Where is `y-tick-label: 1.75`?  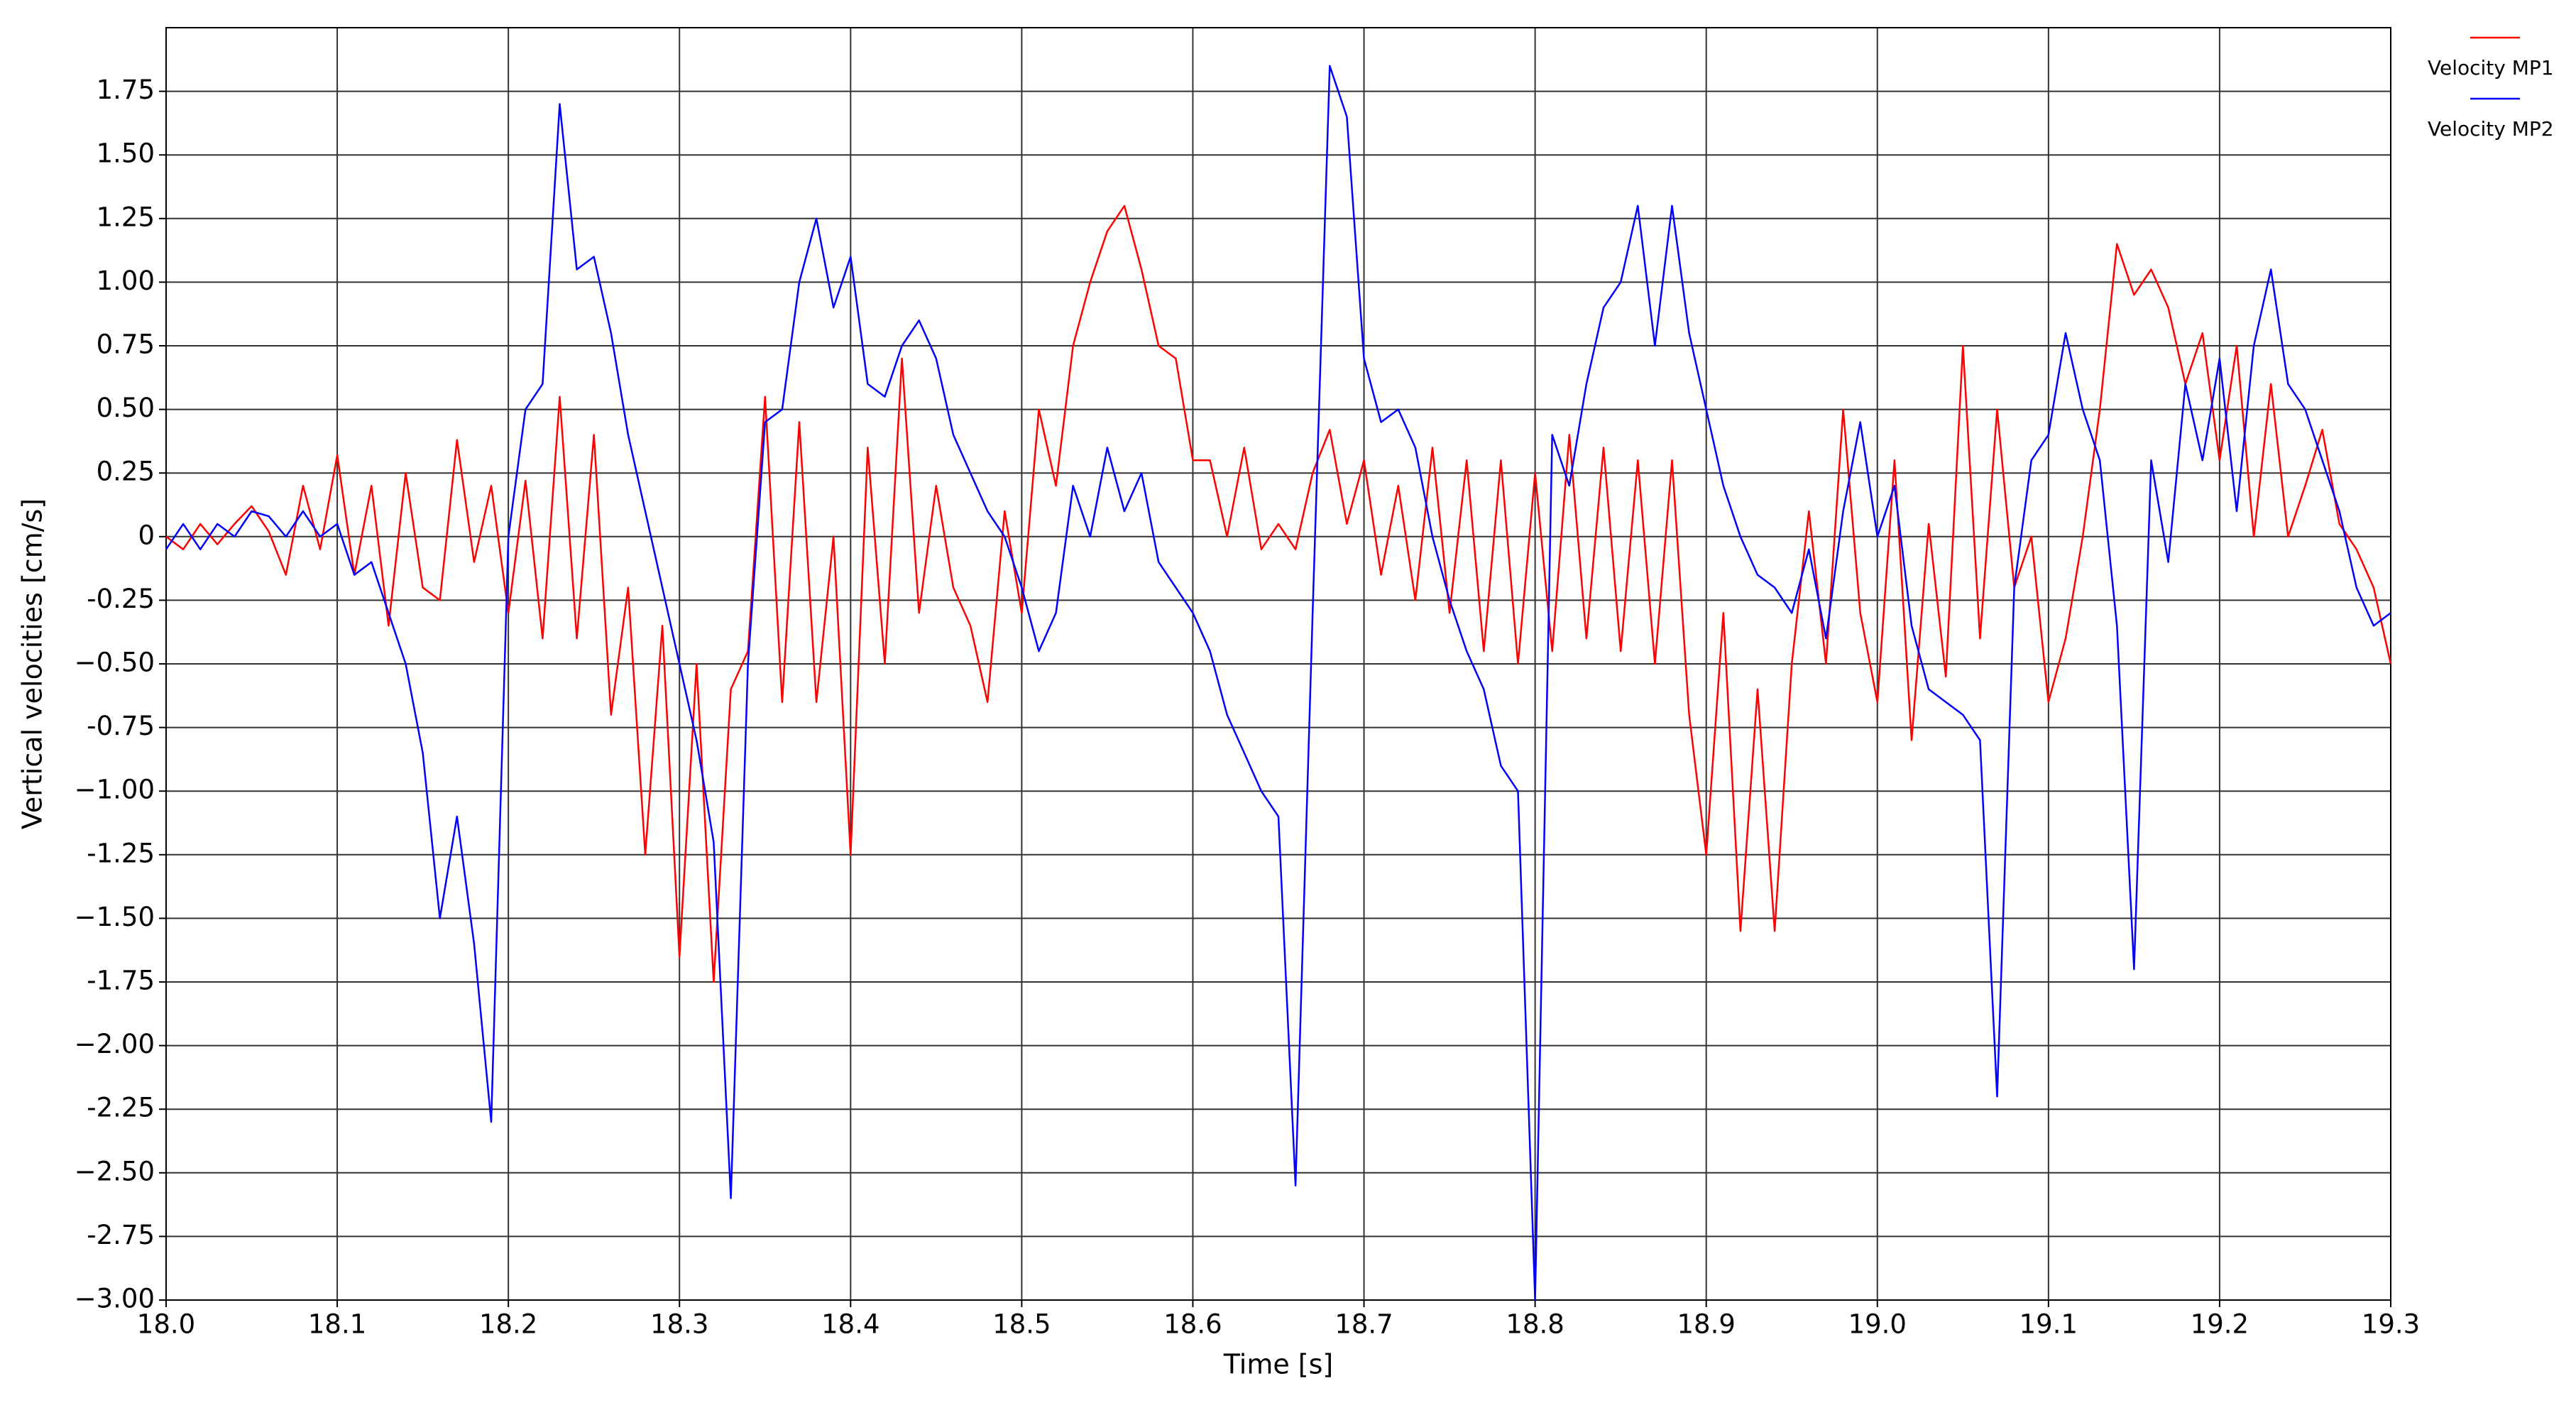
y-tick-label: 1.75 is located at coordinates (126, 90).